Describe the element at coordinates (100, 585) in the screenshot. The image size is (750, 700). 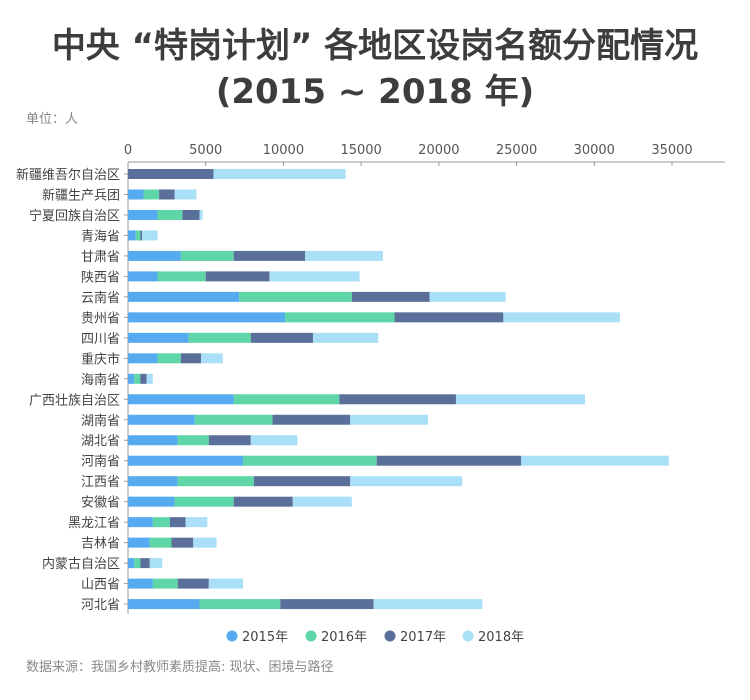
I see `category-label: 山西省` at that location.